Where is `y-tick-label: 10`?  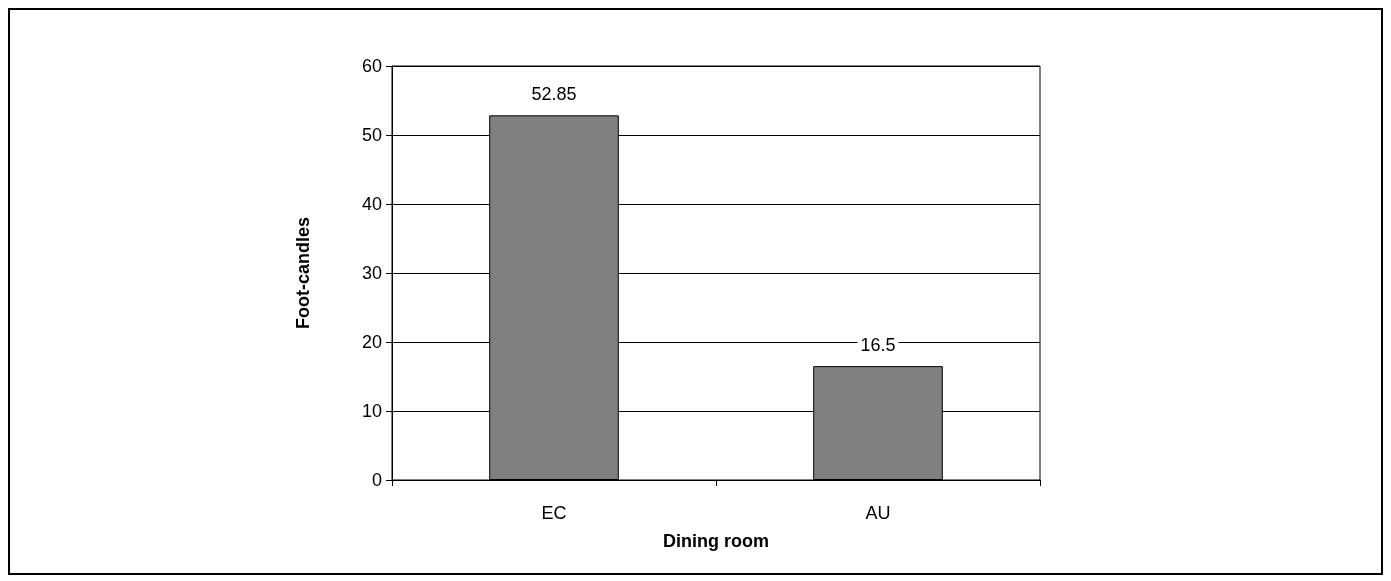
y-tick-label: 10 is located at coordinates (371, 411).